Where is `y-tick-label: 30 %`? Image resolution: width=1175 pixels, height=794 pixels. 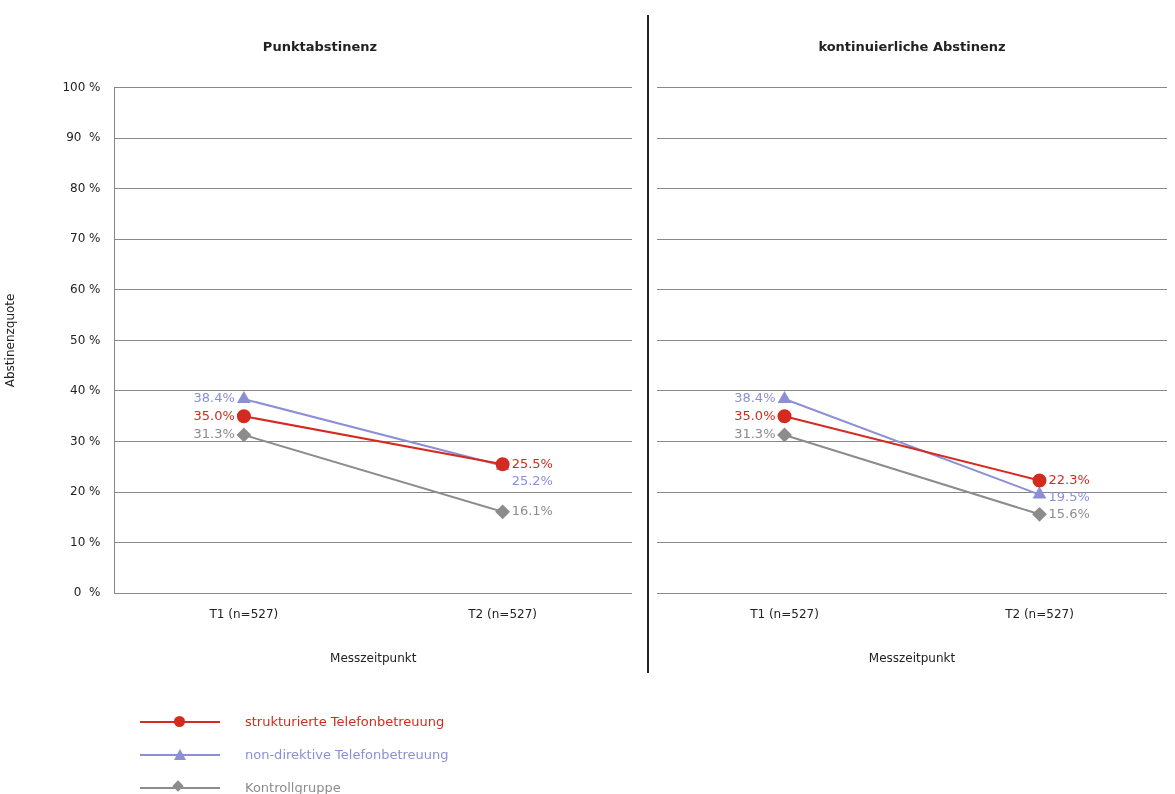 y-tick-label: 30 % is located at coordinates (85, 440).